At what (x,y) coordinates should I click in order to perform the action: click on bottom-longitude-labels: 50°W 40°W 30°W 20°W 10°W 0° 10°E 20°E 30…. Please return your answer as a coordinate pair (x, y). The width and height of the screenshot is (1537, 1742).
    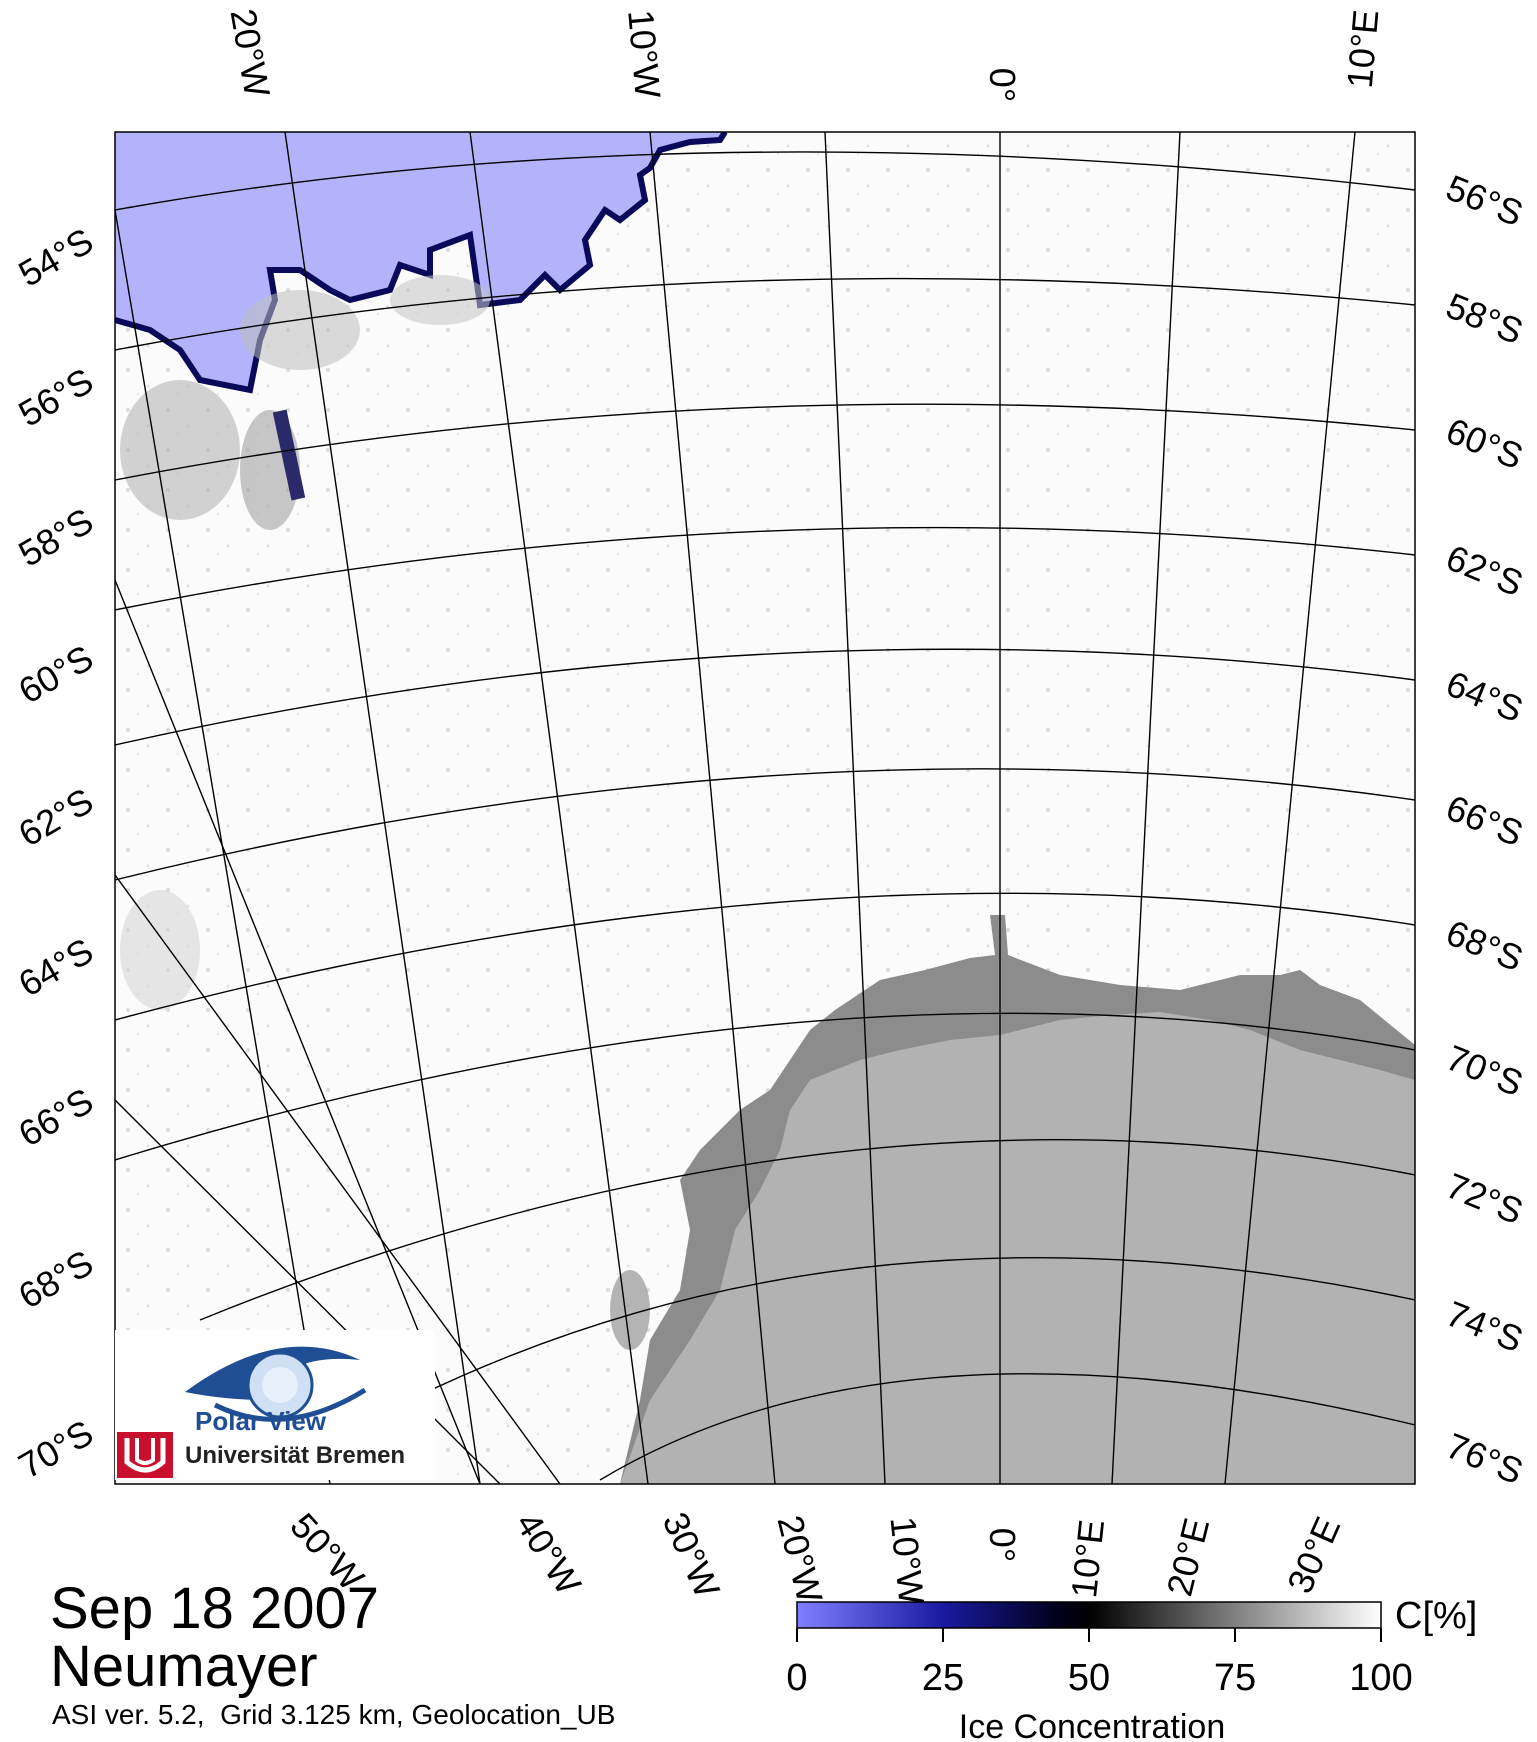
    Looking at the image, I should click on (815, 1556).